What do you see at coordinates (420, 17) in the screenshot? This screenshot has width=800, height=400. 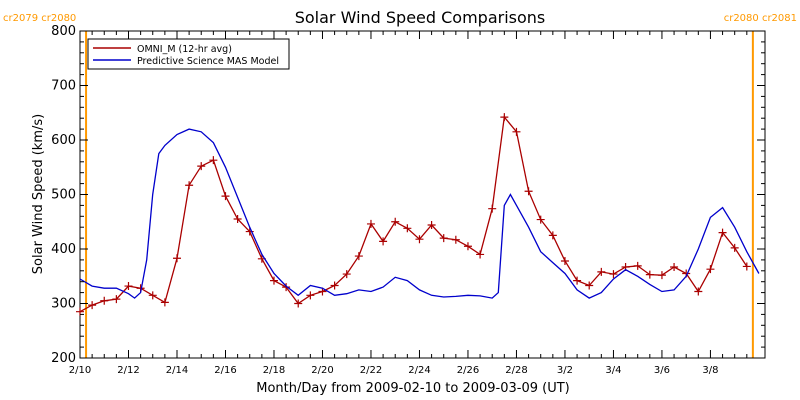 I see `chart-title: Solar Wind Speed Comparisons` at bounding box center [420, 17].